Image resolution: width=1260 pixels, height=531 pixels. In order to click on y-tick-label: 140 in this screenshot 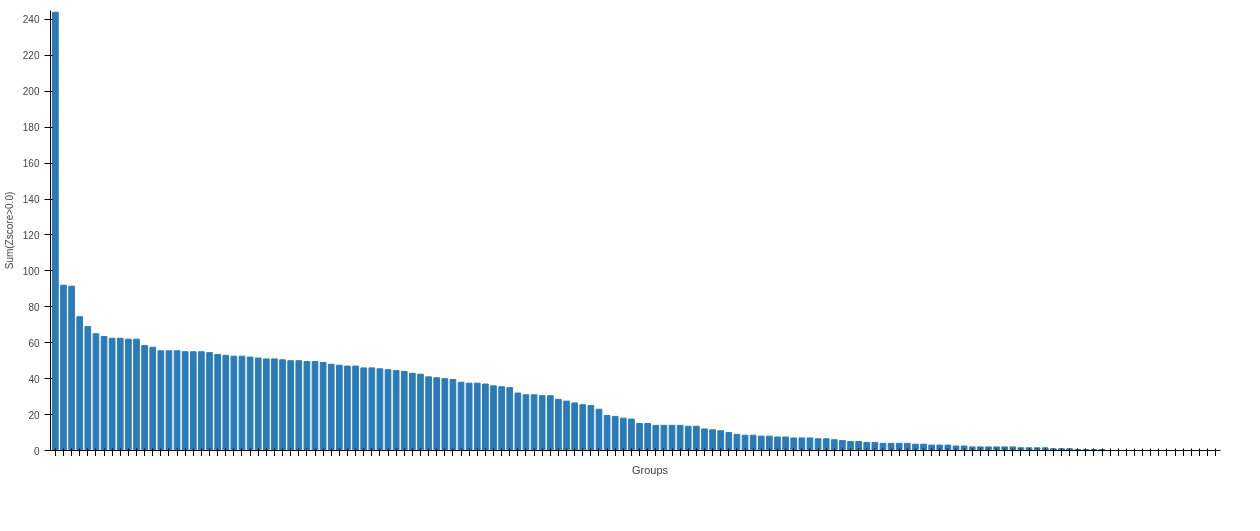, I will do `click(31, 200)`.